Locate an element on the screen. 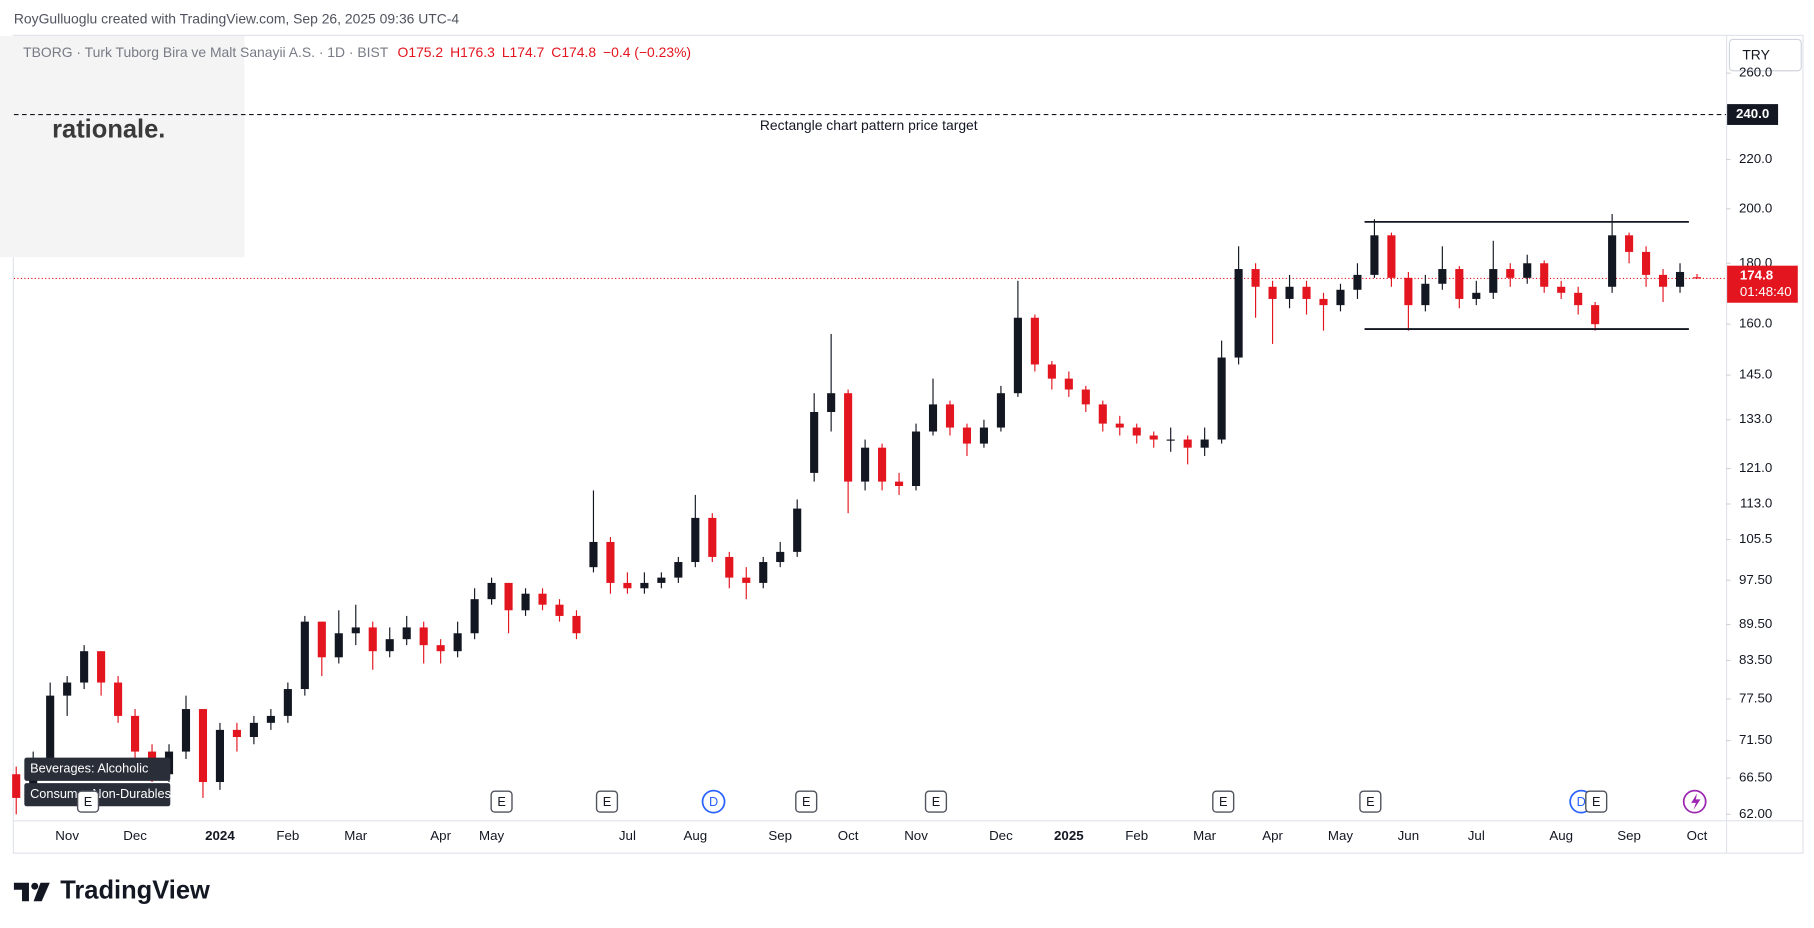 The width and height of the screenshot is (1814, 928). sector-tag: Beverages: Alcoholic is located at coordinates (89, 768).